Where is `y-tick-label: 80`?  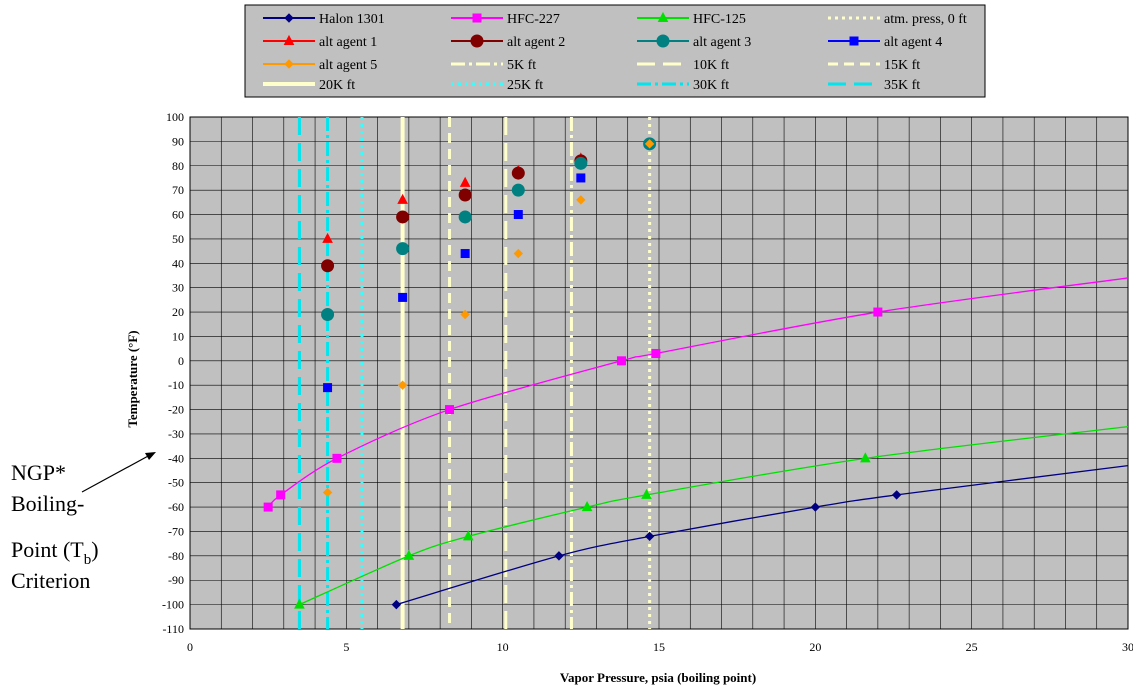 y-tick-label: 80 is located at coordinates (178, 166).